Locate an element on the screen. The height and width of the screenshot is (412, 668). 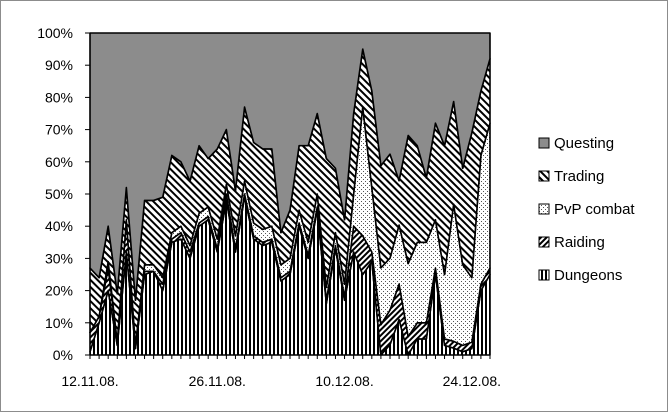
legend-item-trading: Trading is located at coordinates (571, 176).